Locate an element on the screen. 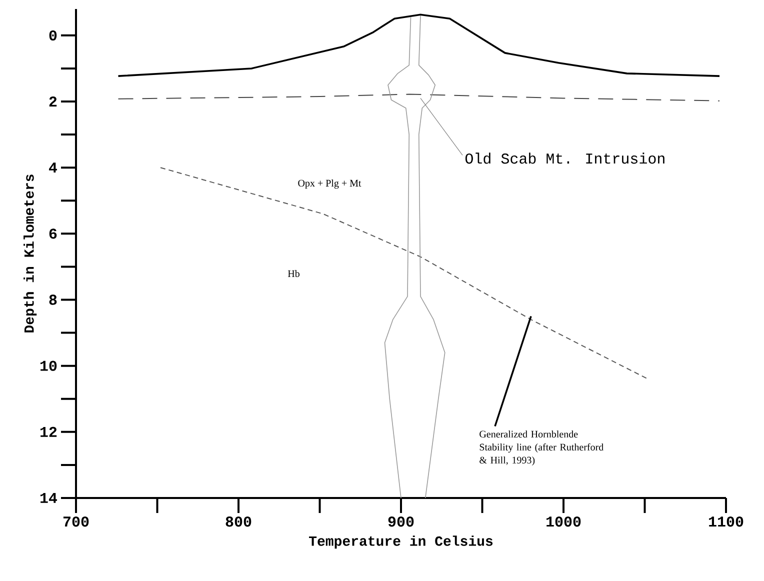  y-tick-label: 14 is located at coordinates (49, 498).